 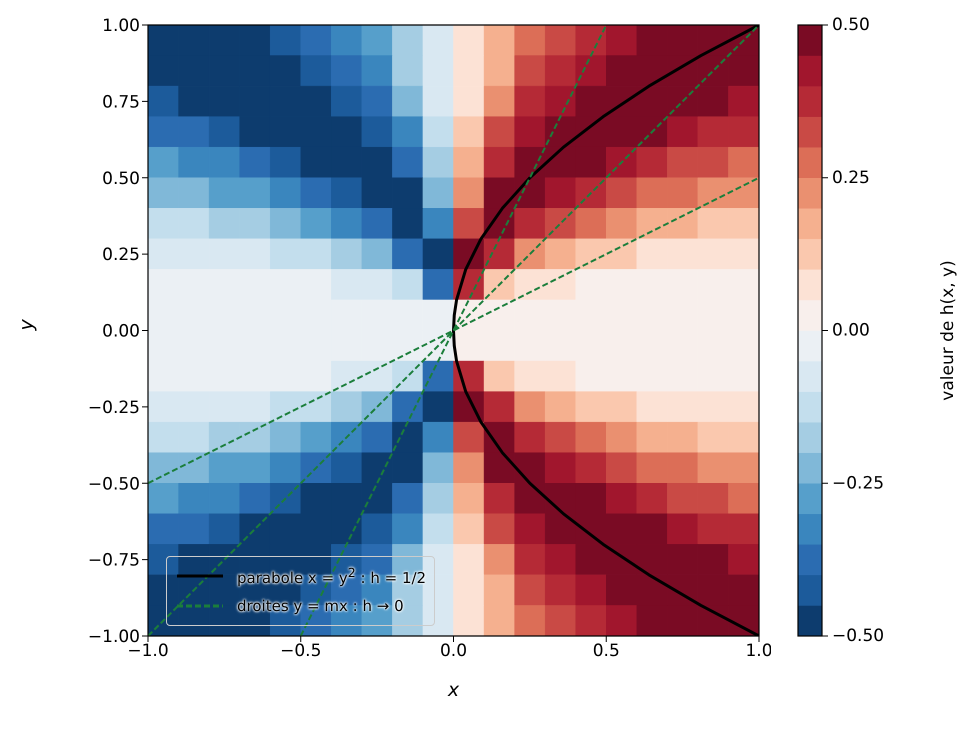 What do you see at coordinates (121, 26) in the screenshot?
I see `y-tick-label: 1.00` at bounding box center [121, 26].